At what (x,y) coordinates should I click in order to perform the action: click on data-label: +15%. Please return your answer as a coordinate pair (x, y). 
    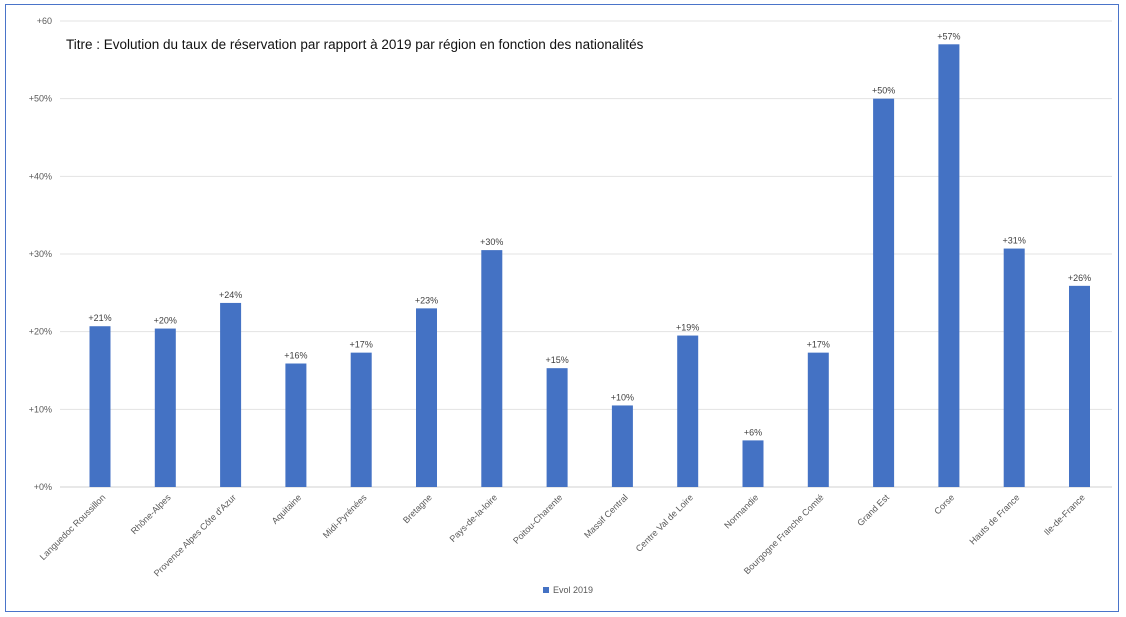
    Looking at the image, I should click on (556, 360).